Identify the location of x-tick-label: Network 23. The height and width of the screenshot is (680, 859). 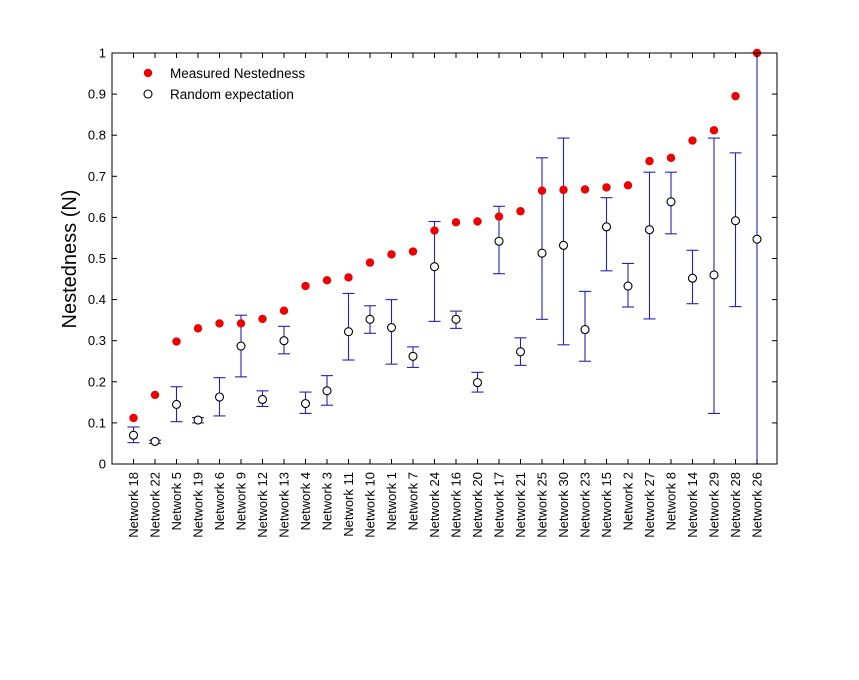
(585, 505).